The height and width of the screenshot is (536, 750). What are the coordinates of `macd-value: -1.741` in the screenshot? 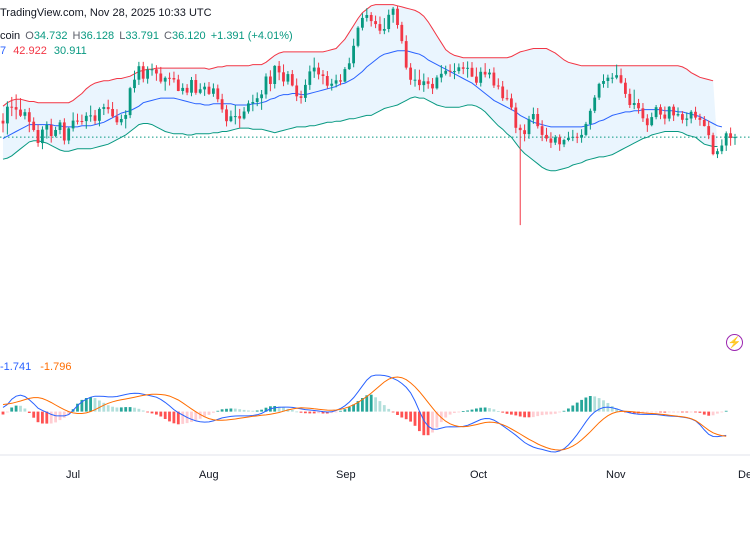 It's located at (16, 367).